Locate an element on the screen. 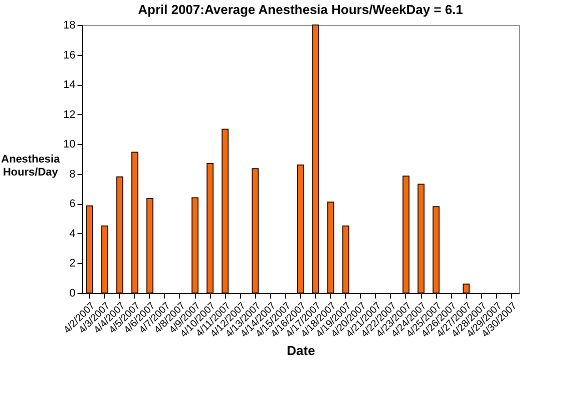  y-tick-label: 16 is located at coordinates (69, 55).